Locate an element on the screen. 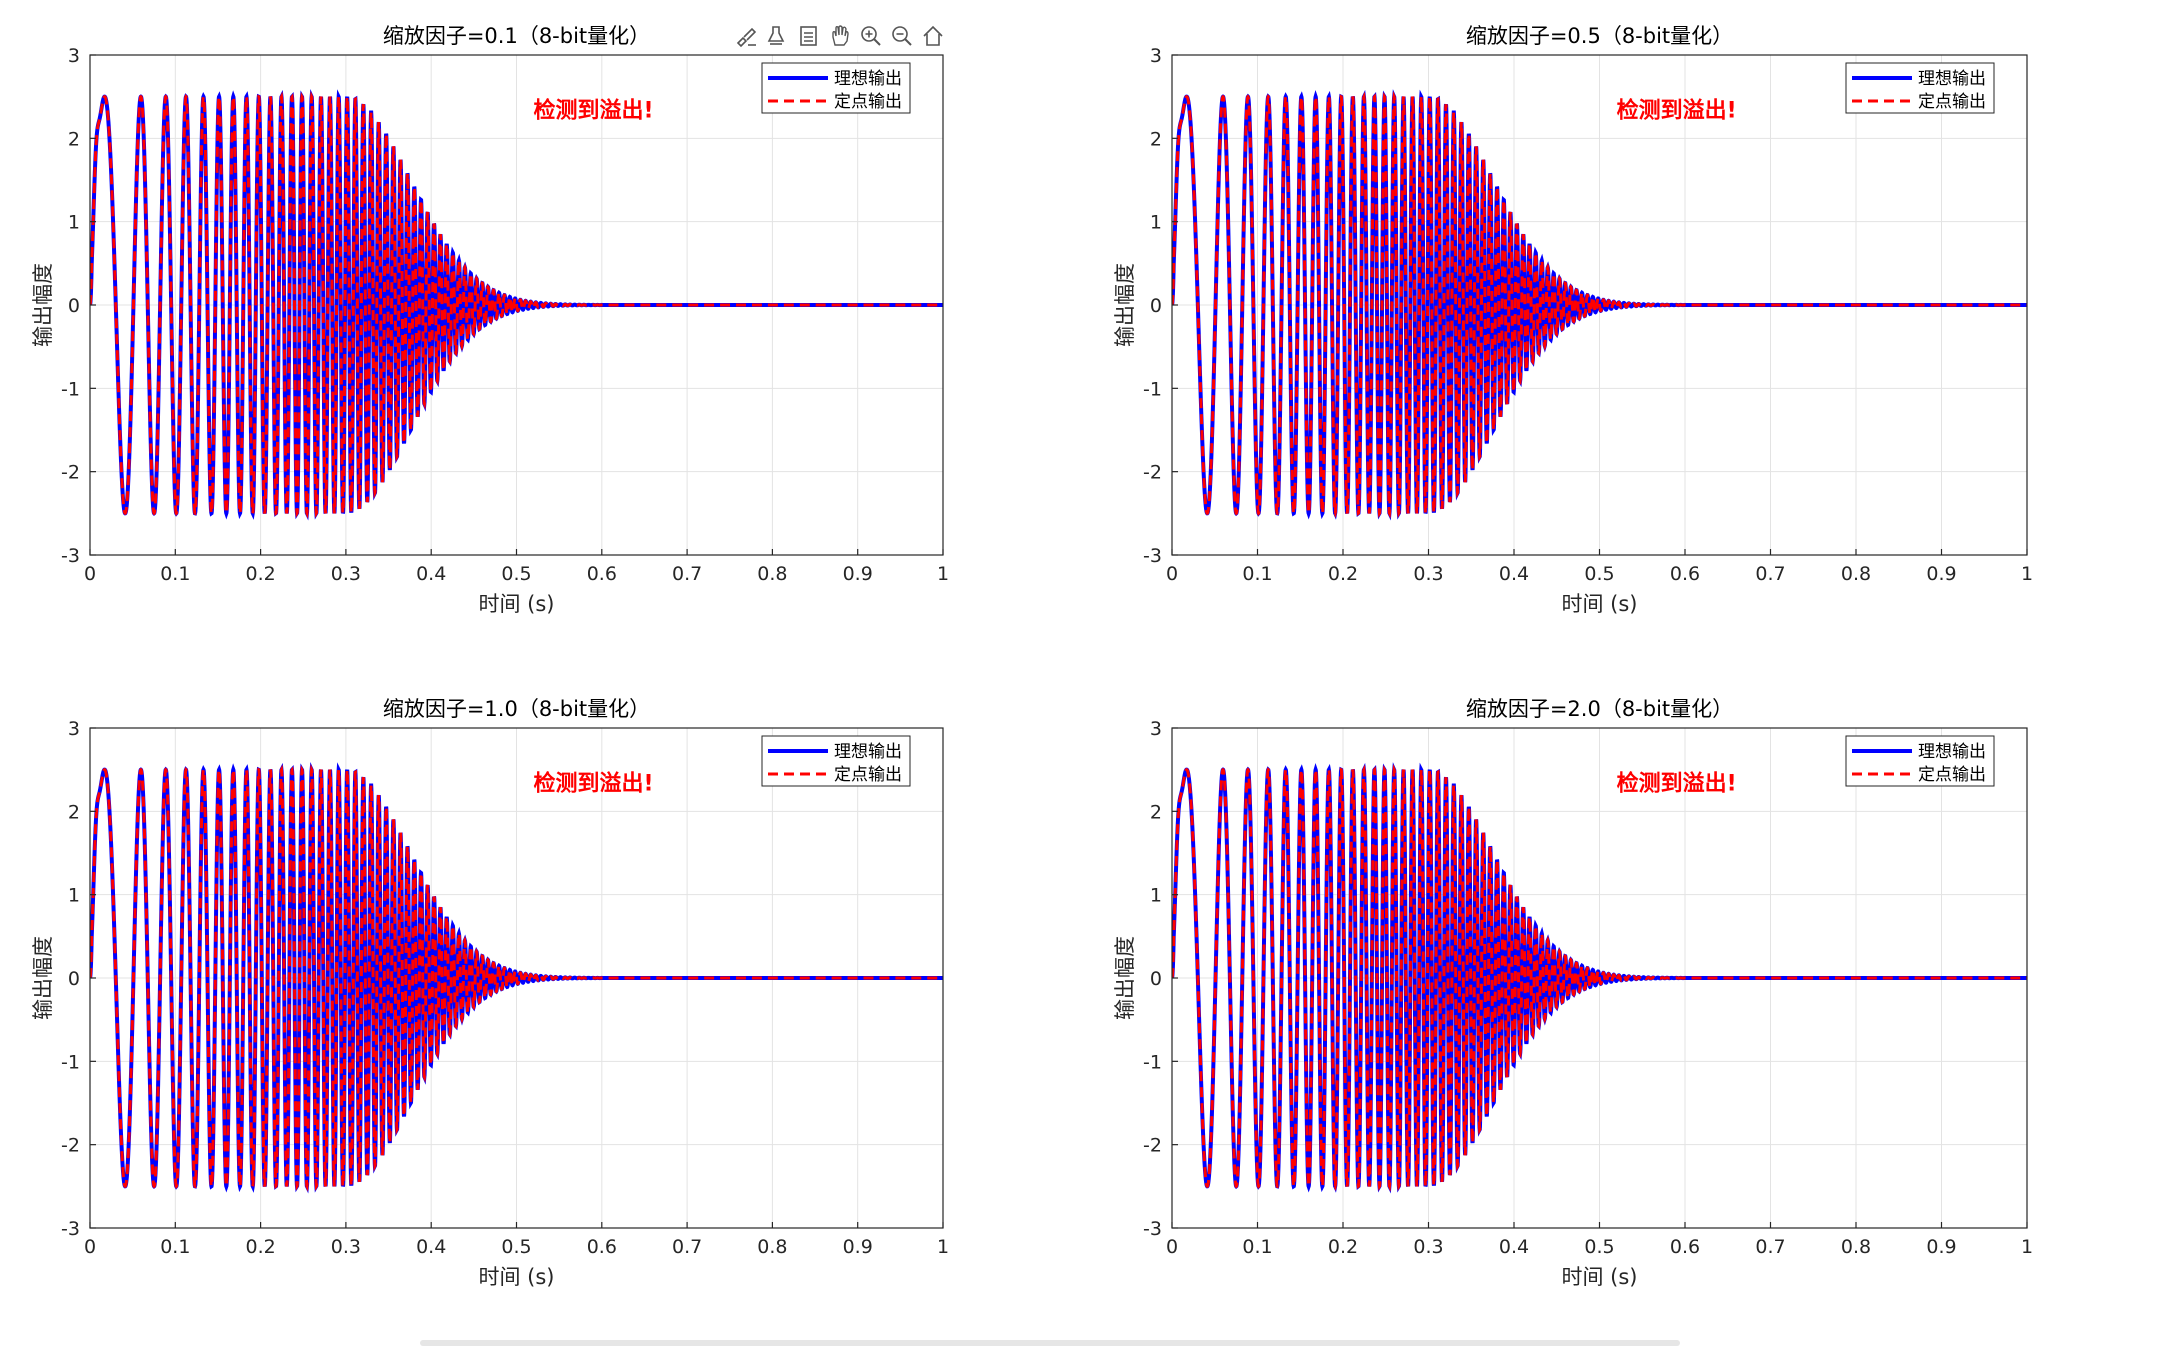 This screenshot has width=2163, height=1347. home-button is located at coordinates (933, 38).